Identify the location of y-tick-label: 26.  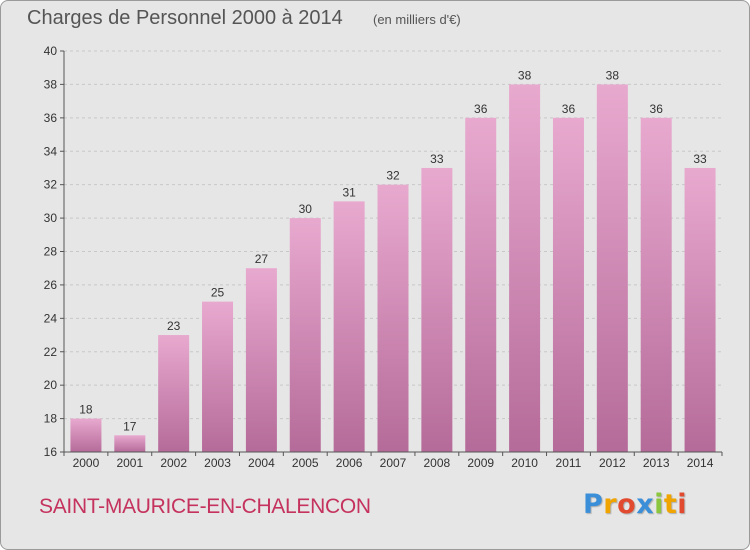
(51, 285).